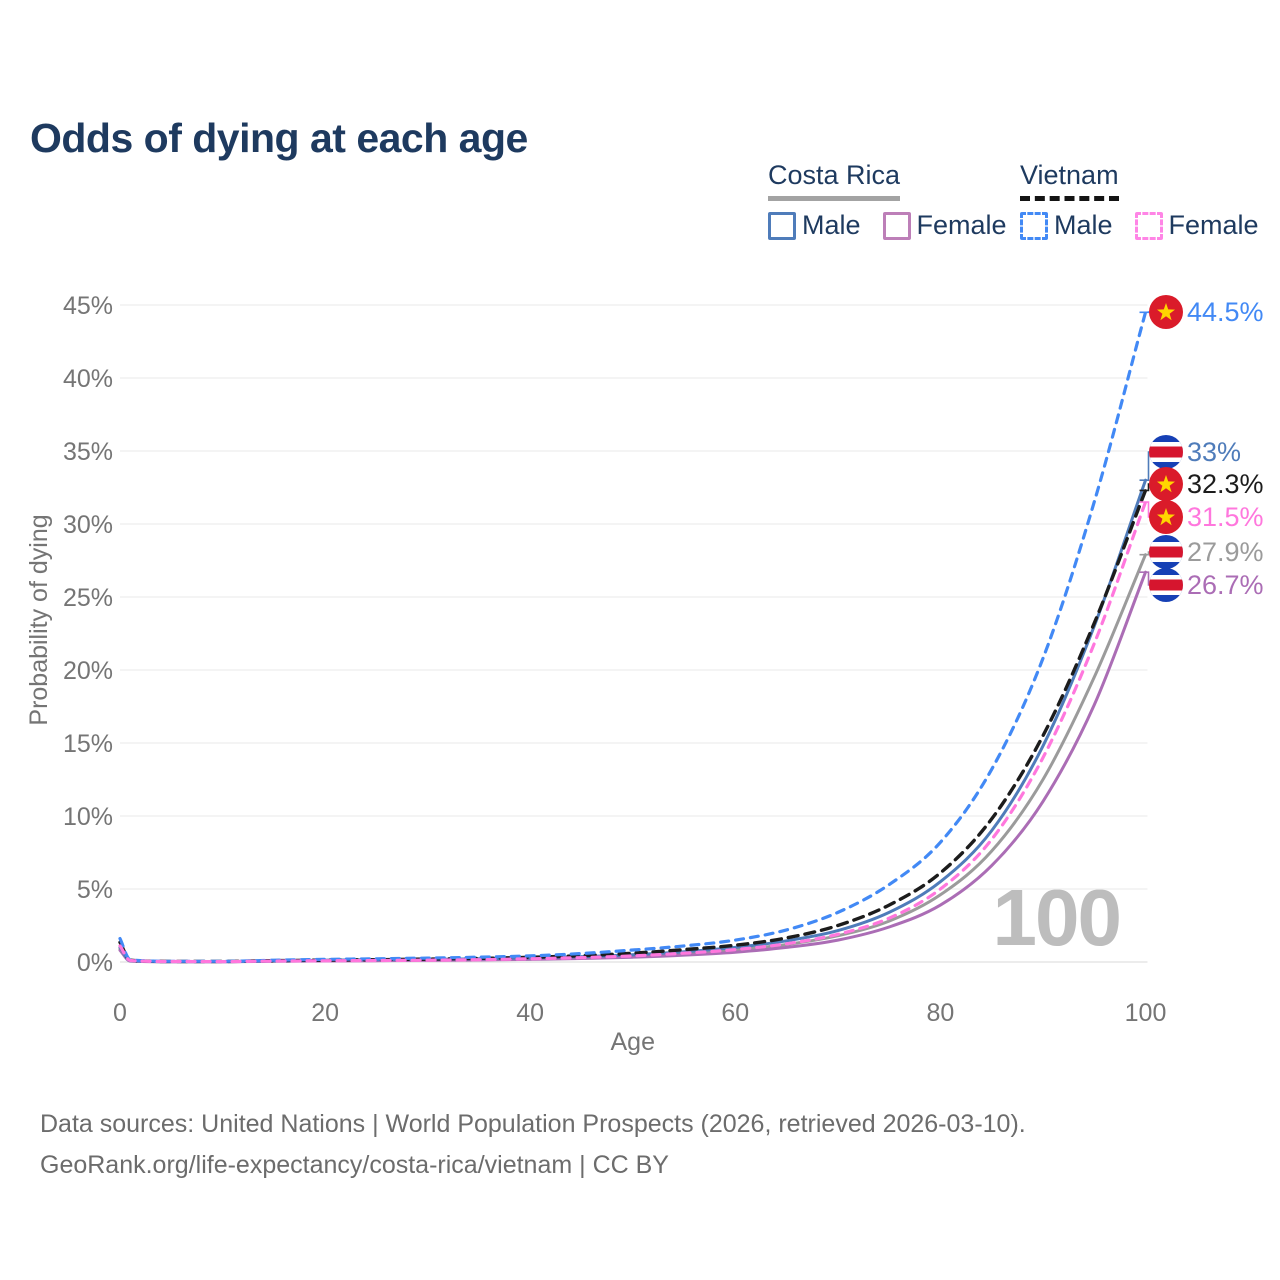 The width and height of the screenshot is (1280, 1280). What do you see at coordinates (88, 817) in the screenshot?
I see `y-tick-label-10: 10%` at bounding box center [88, 817].